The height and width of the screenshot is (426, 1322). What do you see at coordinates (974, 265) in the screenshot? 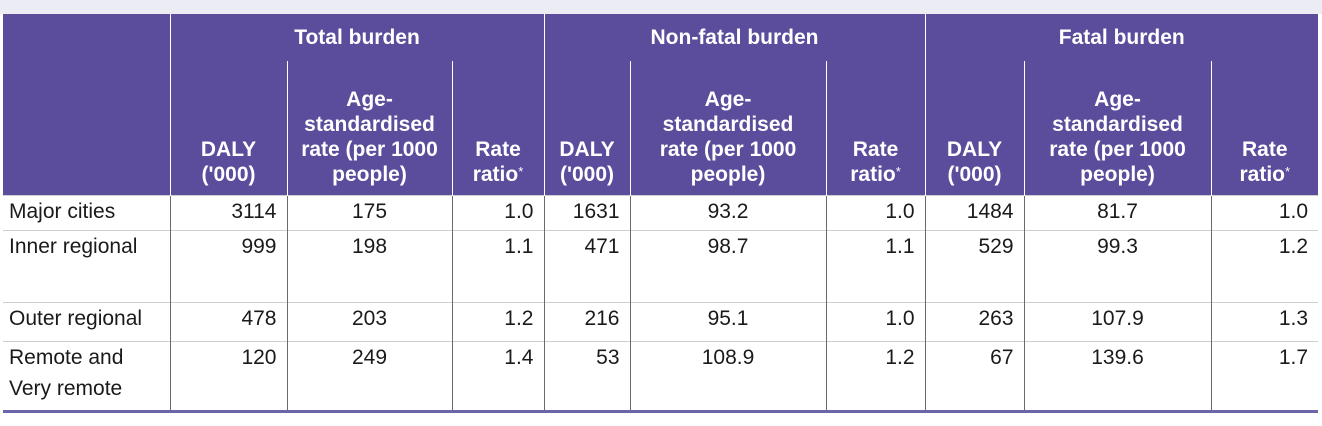
I see `cell-fatal-daly: 529` at bounding box center [974, 265].